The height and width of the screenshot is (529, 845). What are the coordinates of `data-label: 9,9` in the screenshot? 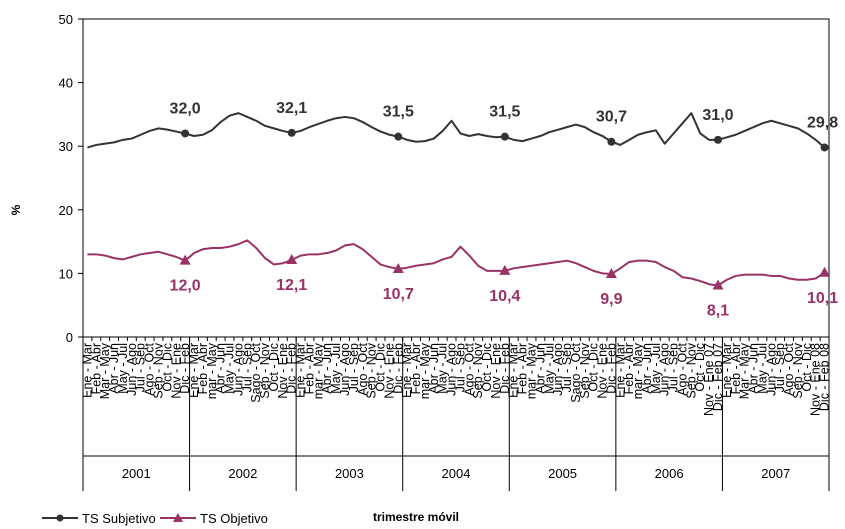 It's located at (611, 299).